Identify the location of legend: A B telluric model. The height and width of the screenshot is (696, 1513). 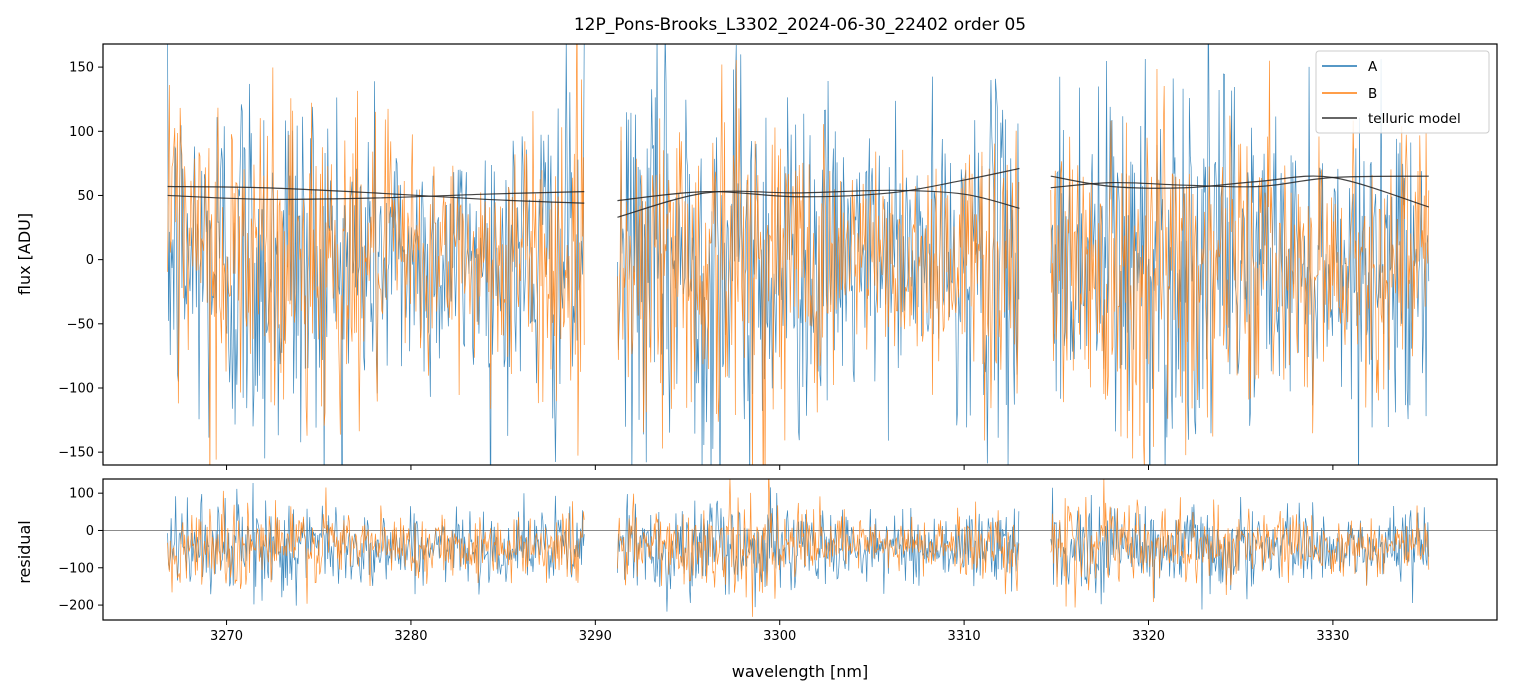
(1402, 92).